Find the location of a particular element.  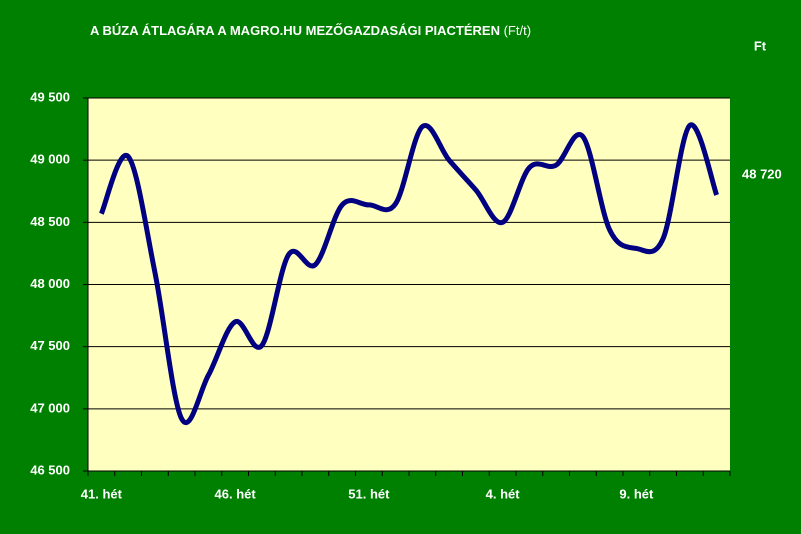

value-label: 48 720 is located at coordinates (762, 173).